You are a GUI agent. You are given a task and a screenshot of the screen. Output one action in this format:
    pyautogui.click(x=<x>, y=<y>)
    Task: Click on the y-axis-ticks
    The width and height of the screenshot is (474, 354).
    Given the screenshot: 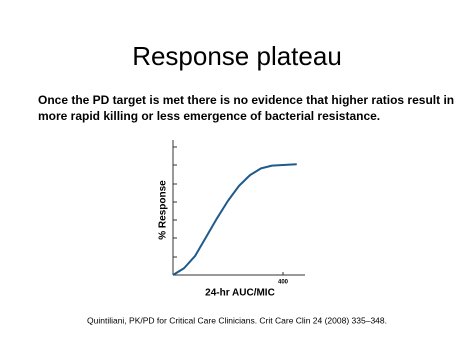 What is the action you would take?
    pyautogui.click(x=175, y=202)
    